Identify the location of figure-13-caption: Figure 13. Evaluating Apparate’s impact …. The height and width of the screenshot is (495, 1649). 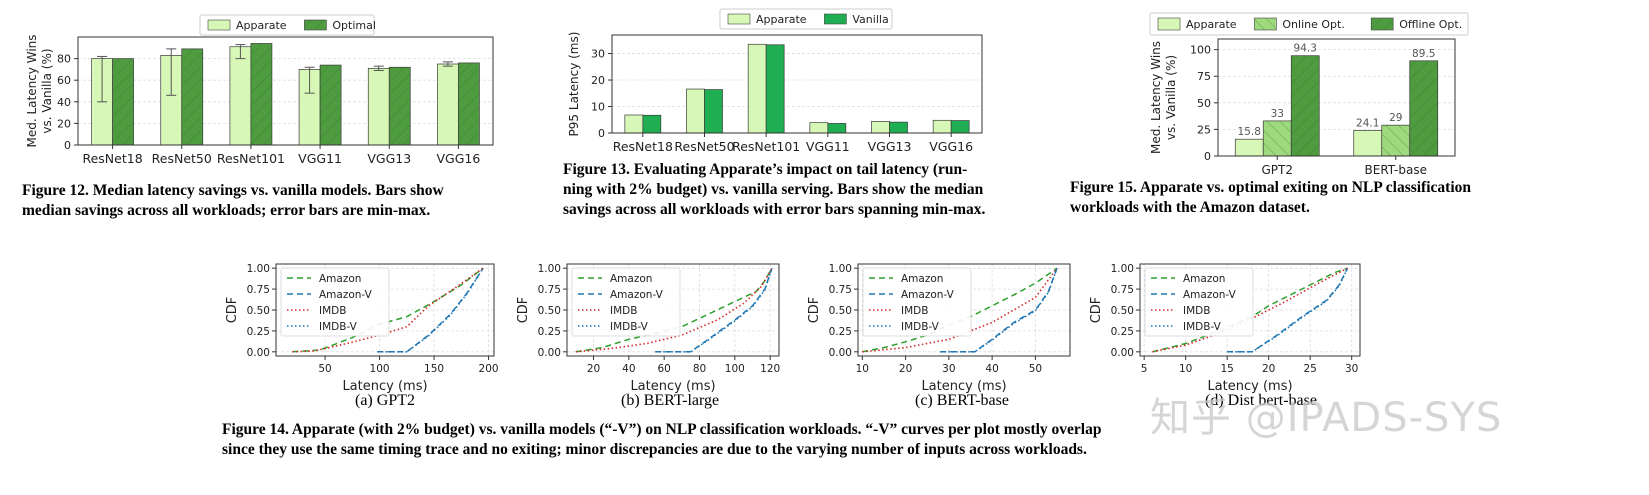
(774, 190).